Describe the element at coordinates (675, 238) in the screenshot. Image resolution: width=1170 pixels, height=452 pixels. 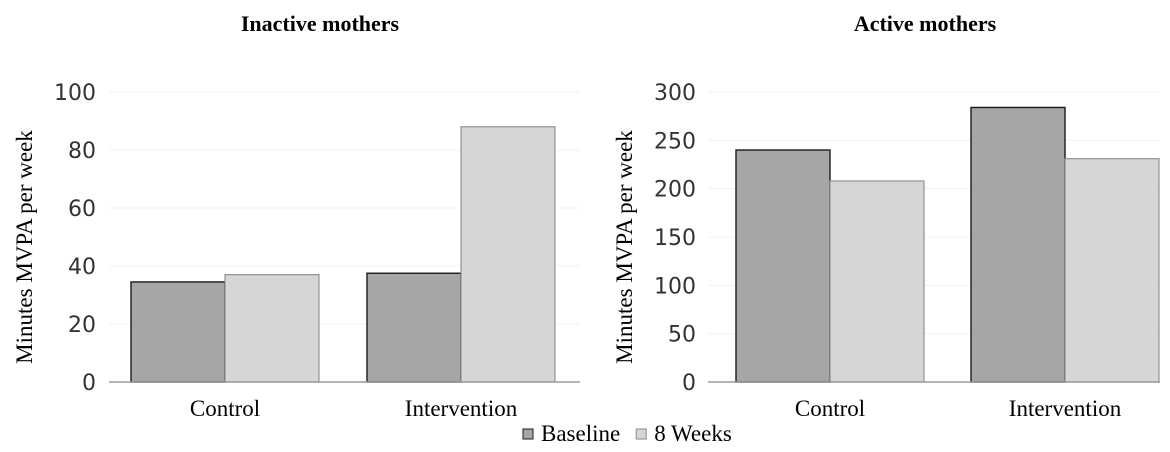
I see `y-tick-label: 150` at that location.